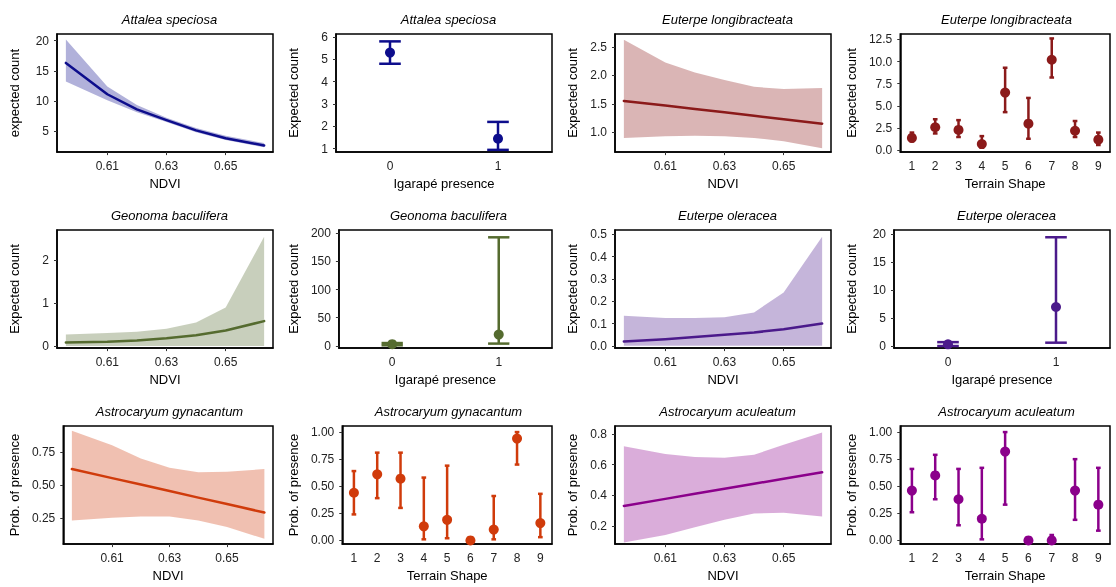  Describe the element at coordinates (447, 575) in the screenshot. I see `x-axis-title: Terrain Shape` at that location.